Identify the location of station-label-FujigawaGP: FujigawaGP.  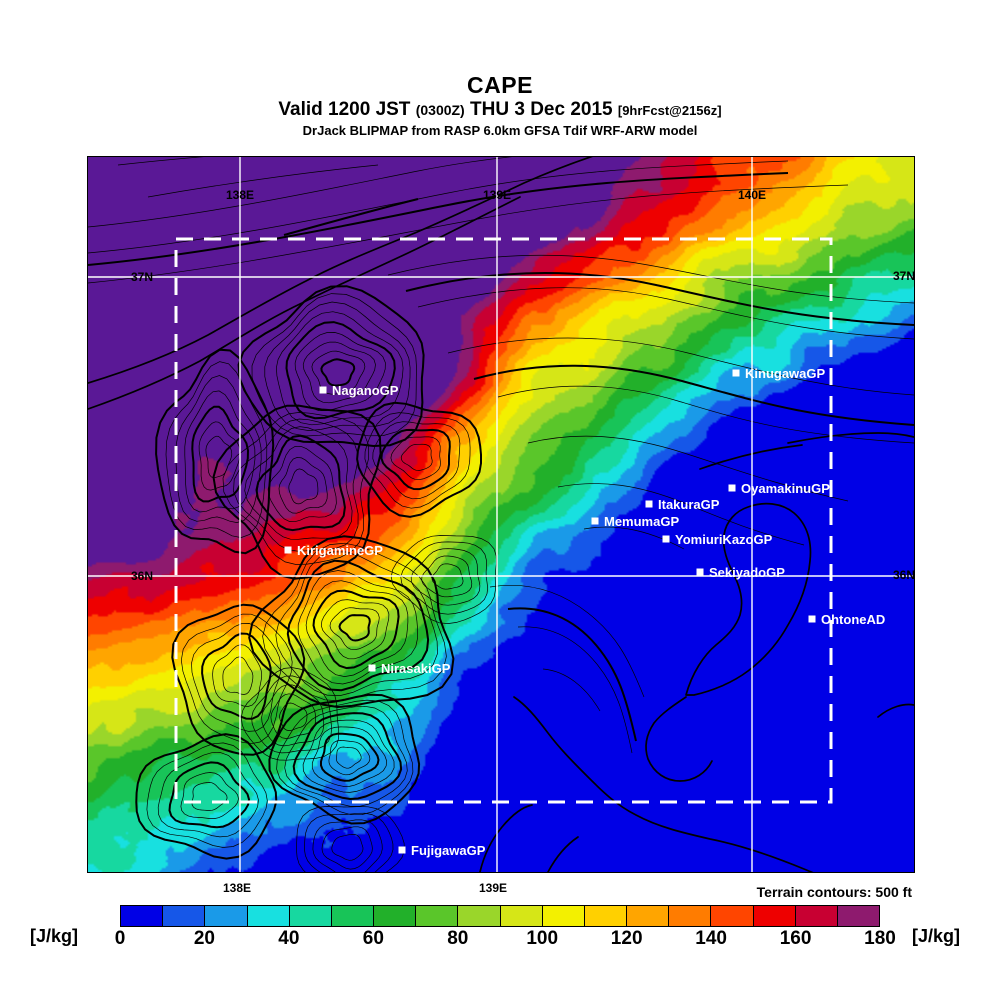
(448, 850).